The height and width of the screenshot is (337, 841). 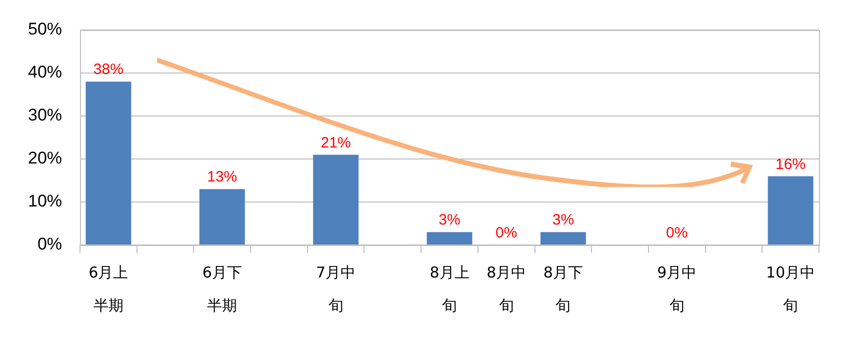 What do you see at coordinates (45, 201) in the screenshot?
I see `y-tick-label: 10%` at bounding box center [45, 201].